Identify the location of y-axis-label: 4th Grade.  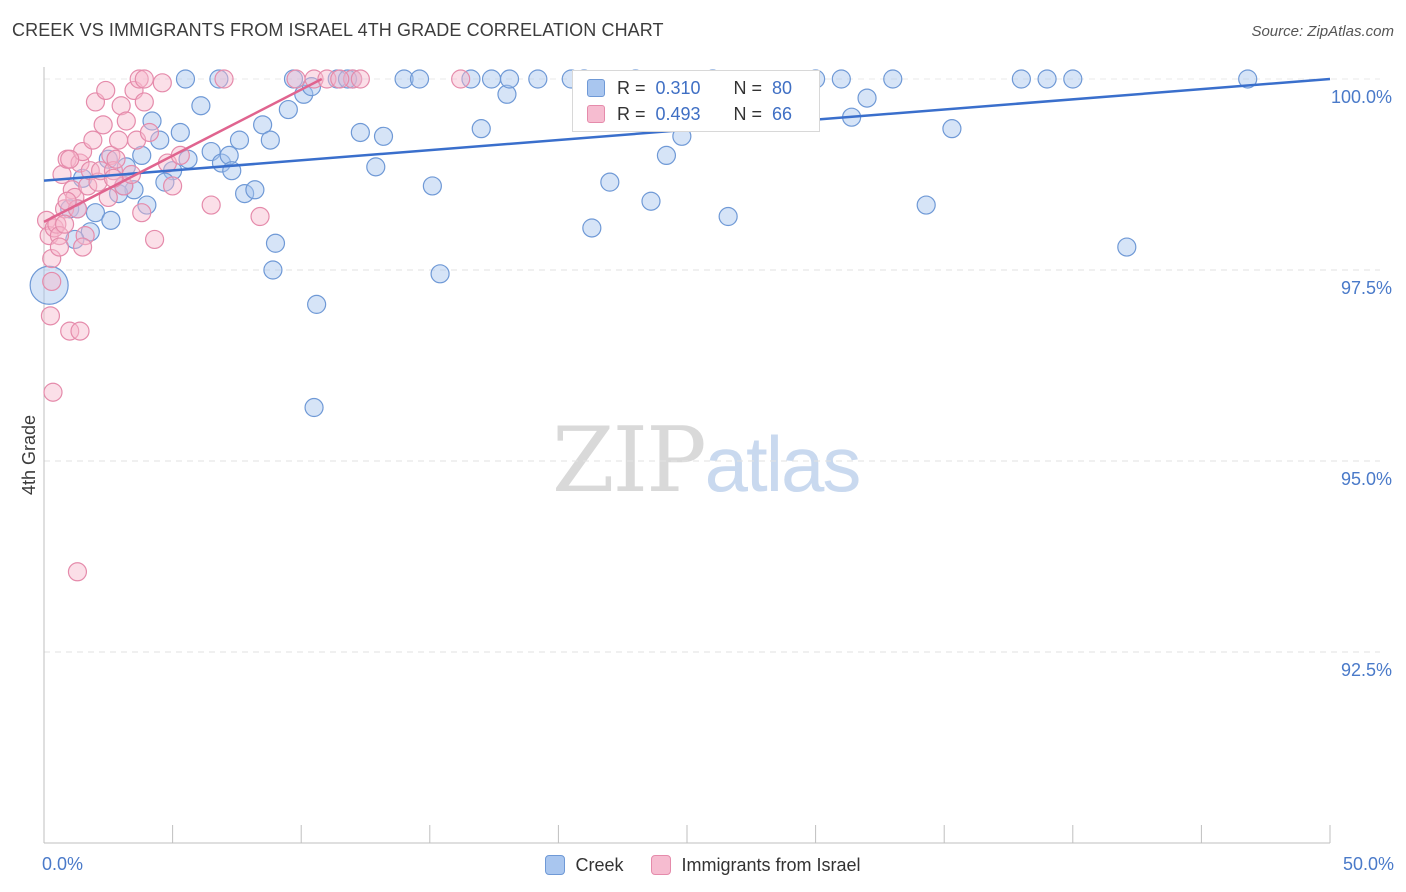
(29, 455).